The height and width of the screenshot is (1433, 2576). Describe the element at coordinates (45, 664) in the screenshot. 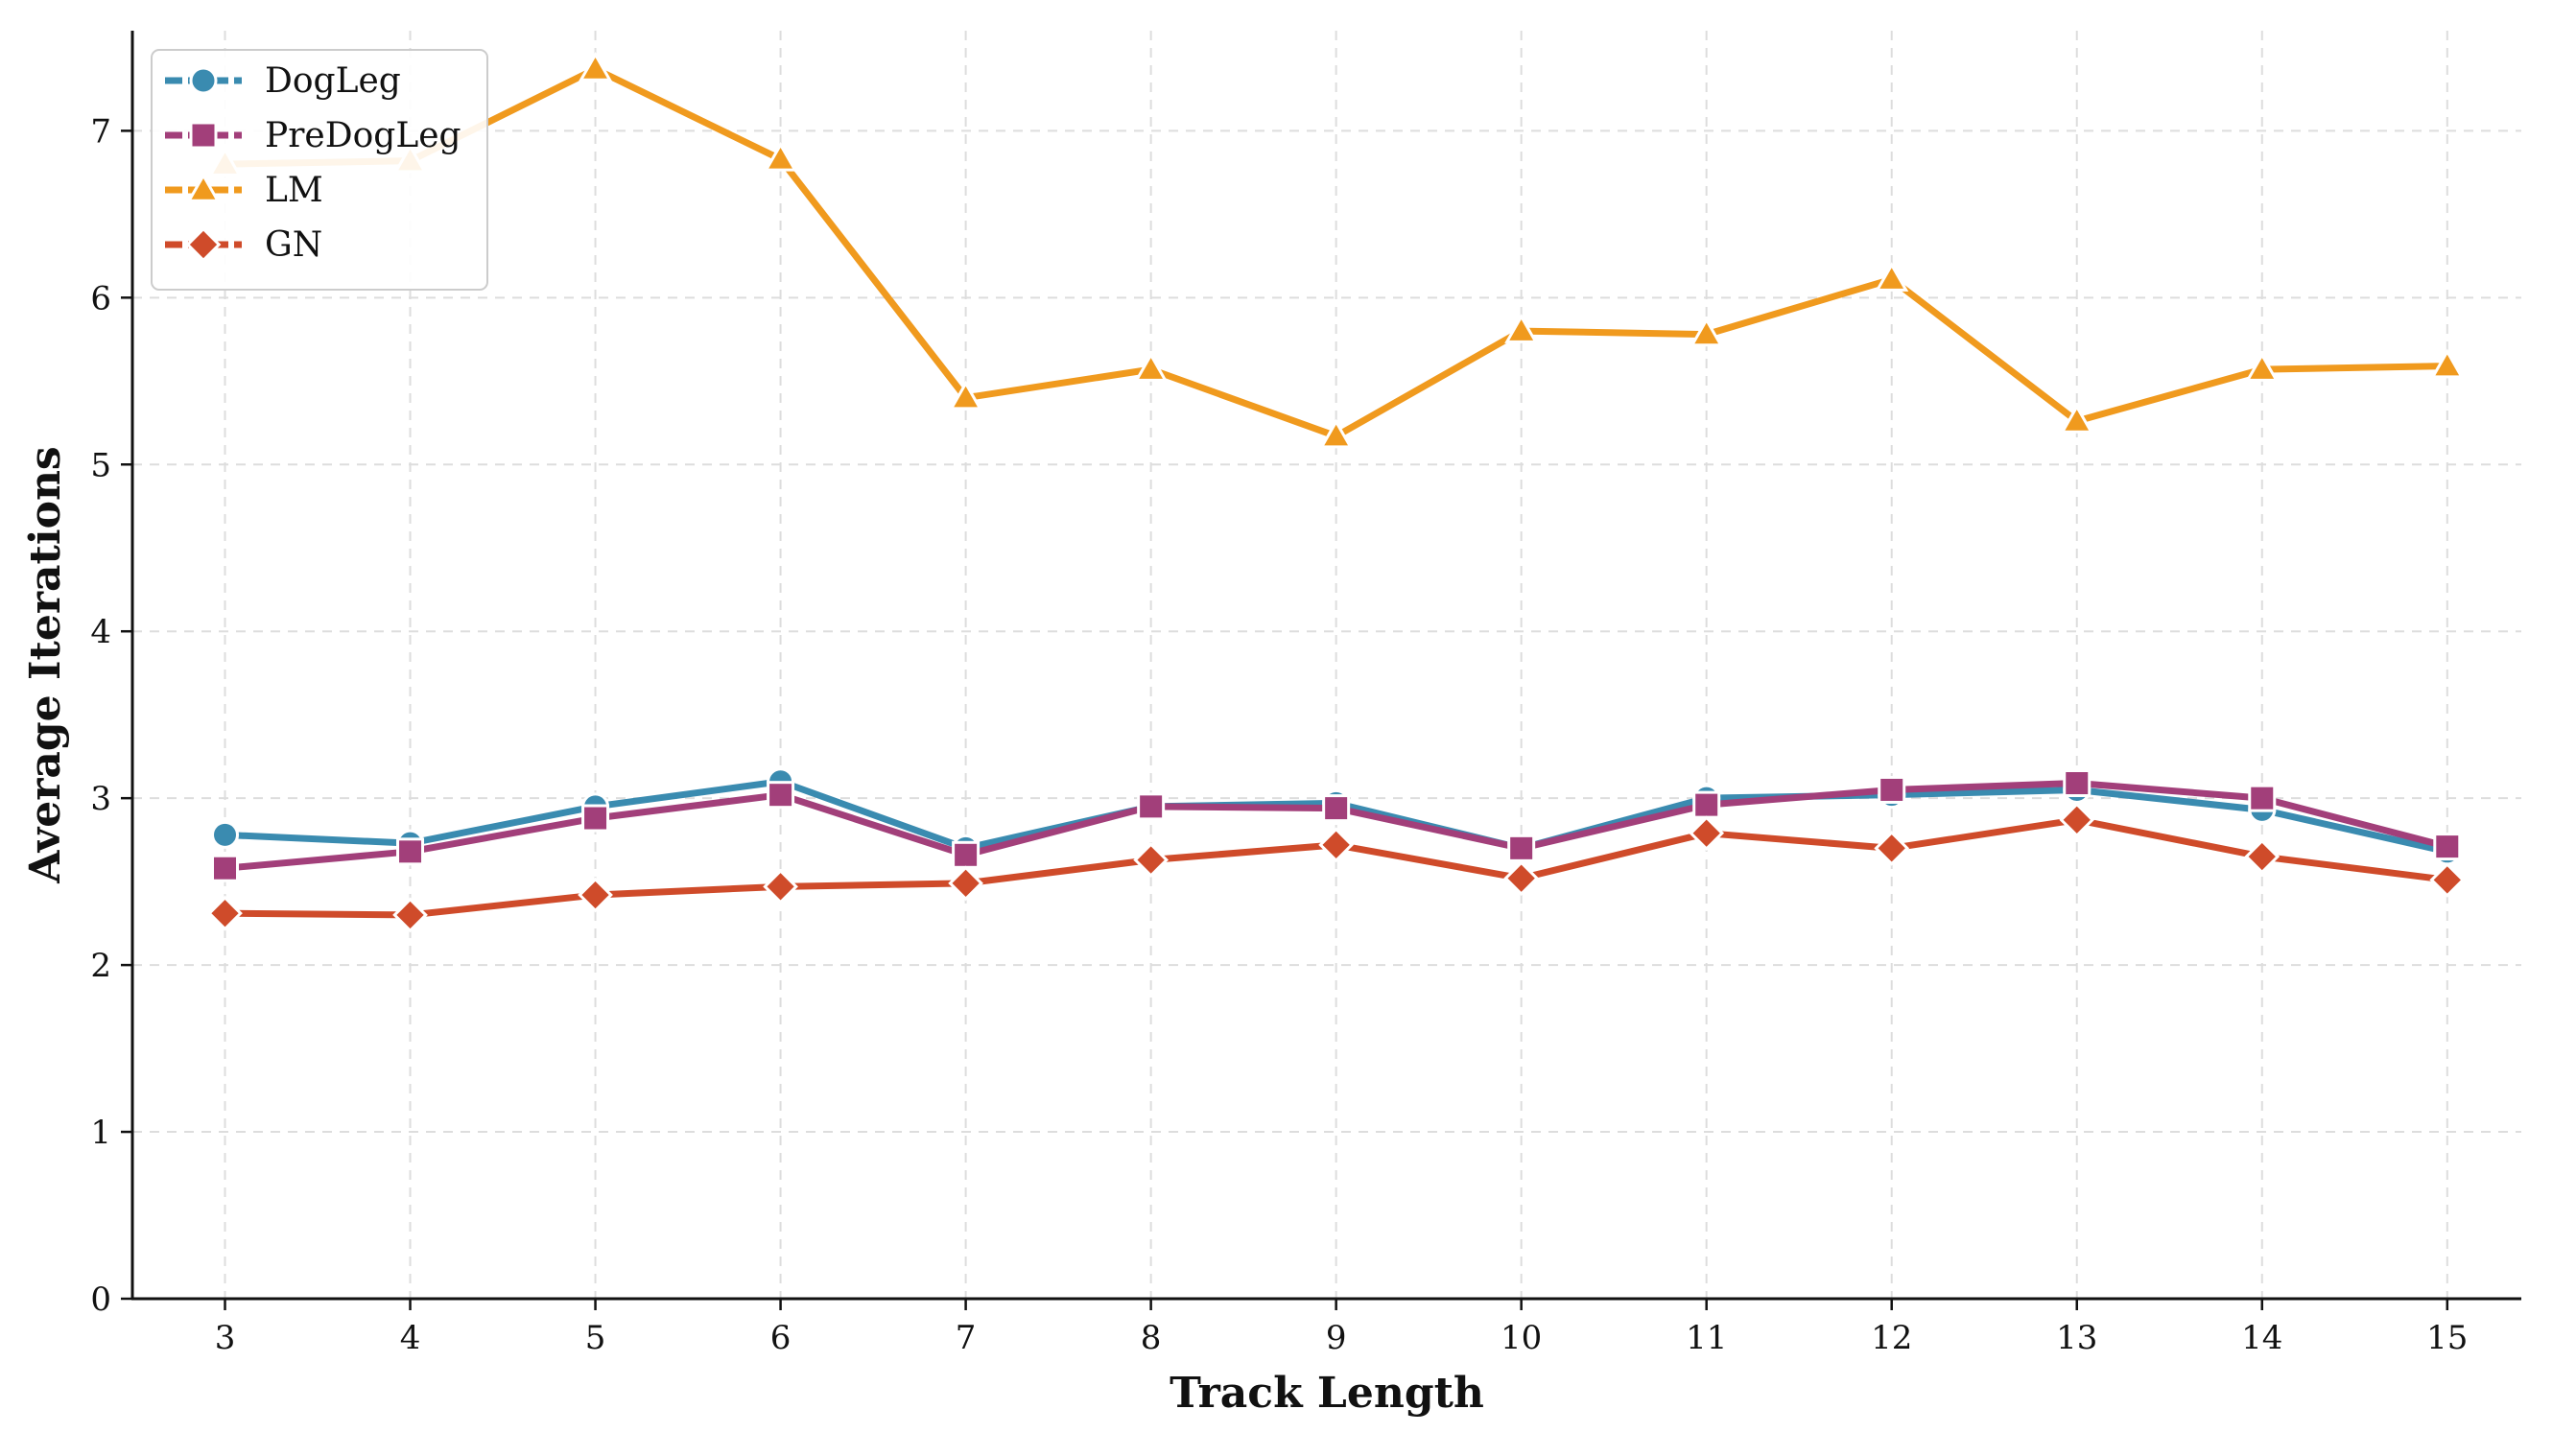

I see `y-axis-title: Average Iterations` at that location.